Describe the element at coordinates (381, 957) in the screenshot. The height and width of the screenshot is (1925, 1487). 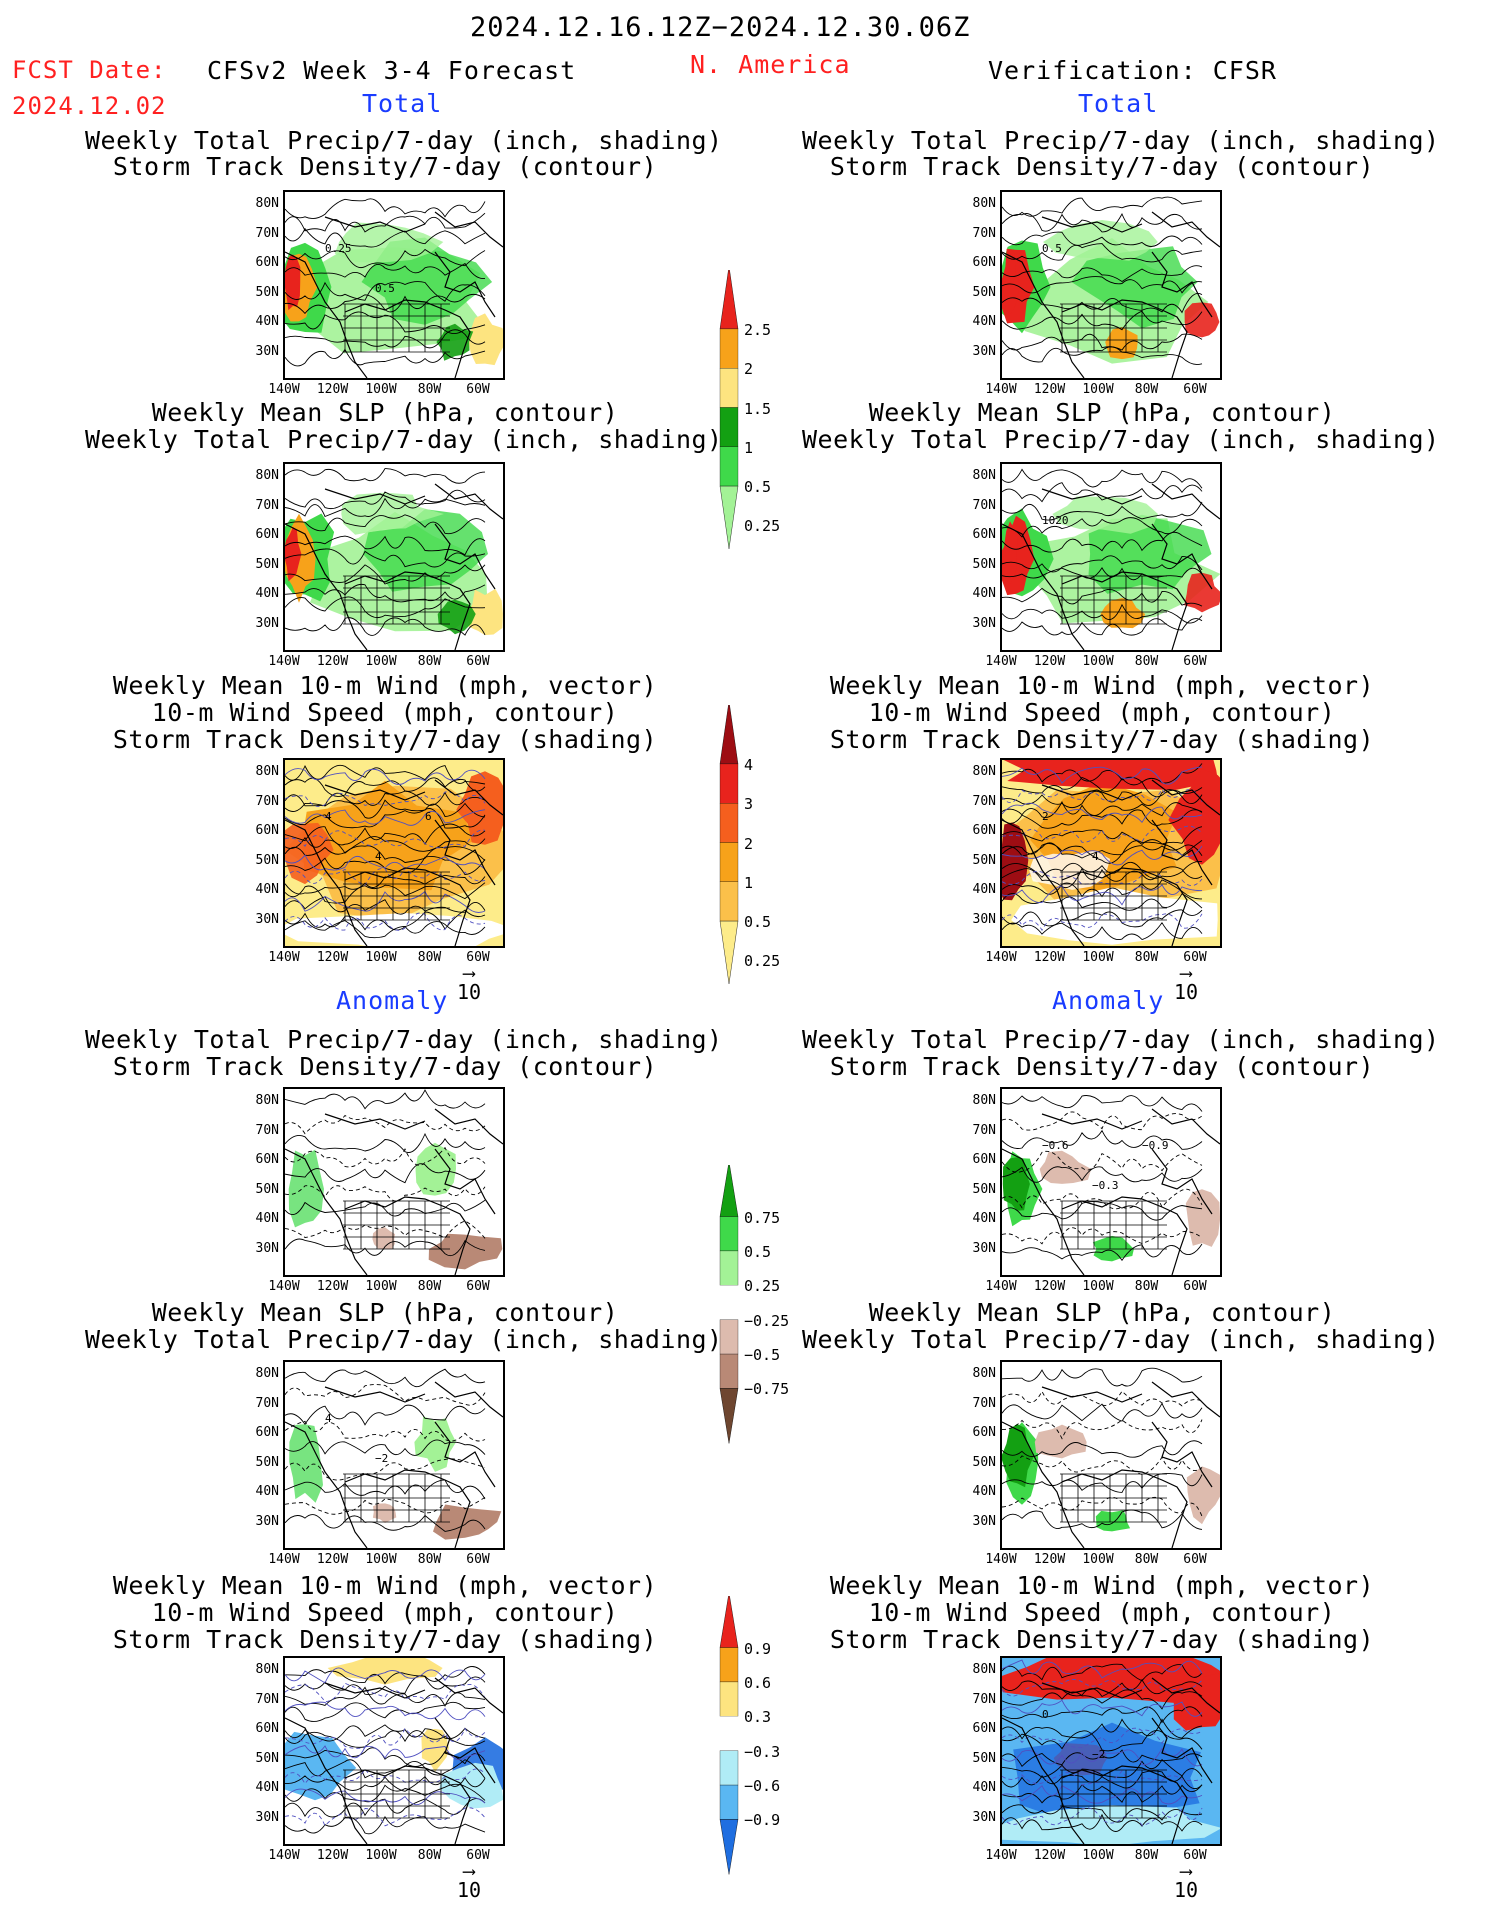
I see `lon-tick-label: 100W` at that location.